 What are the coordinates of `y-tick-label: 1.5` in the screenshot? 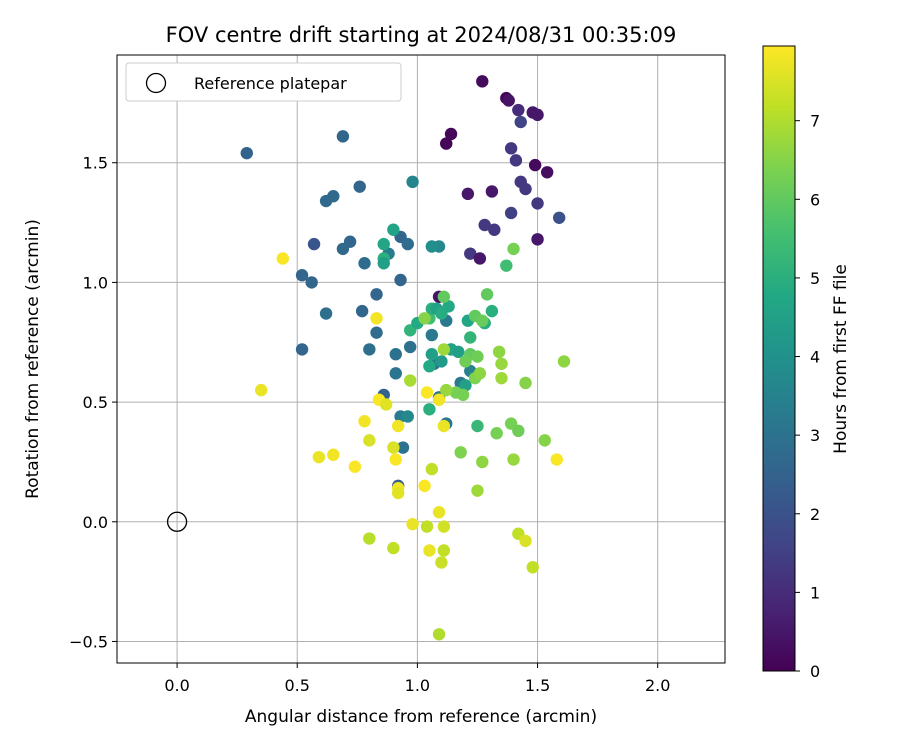 It's located at (95, 163).